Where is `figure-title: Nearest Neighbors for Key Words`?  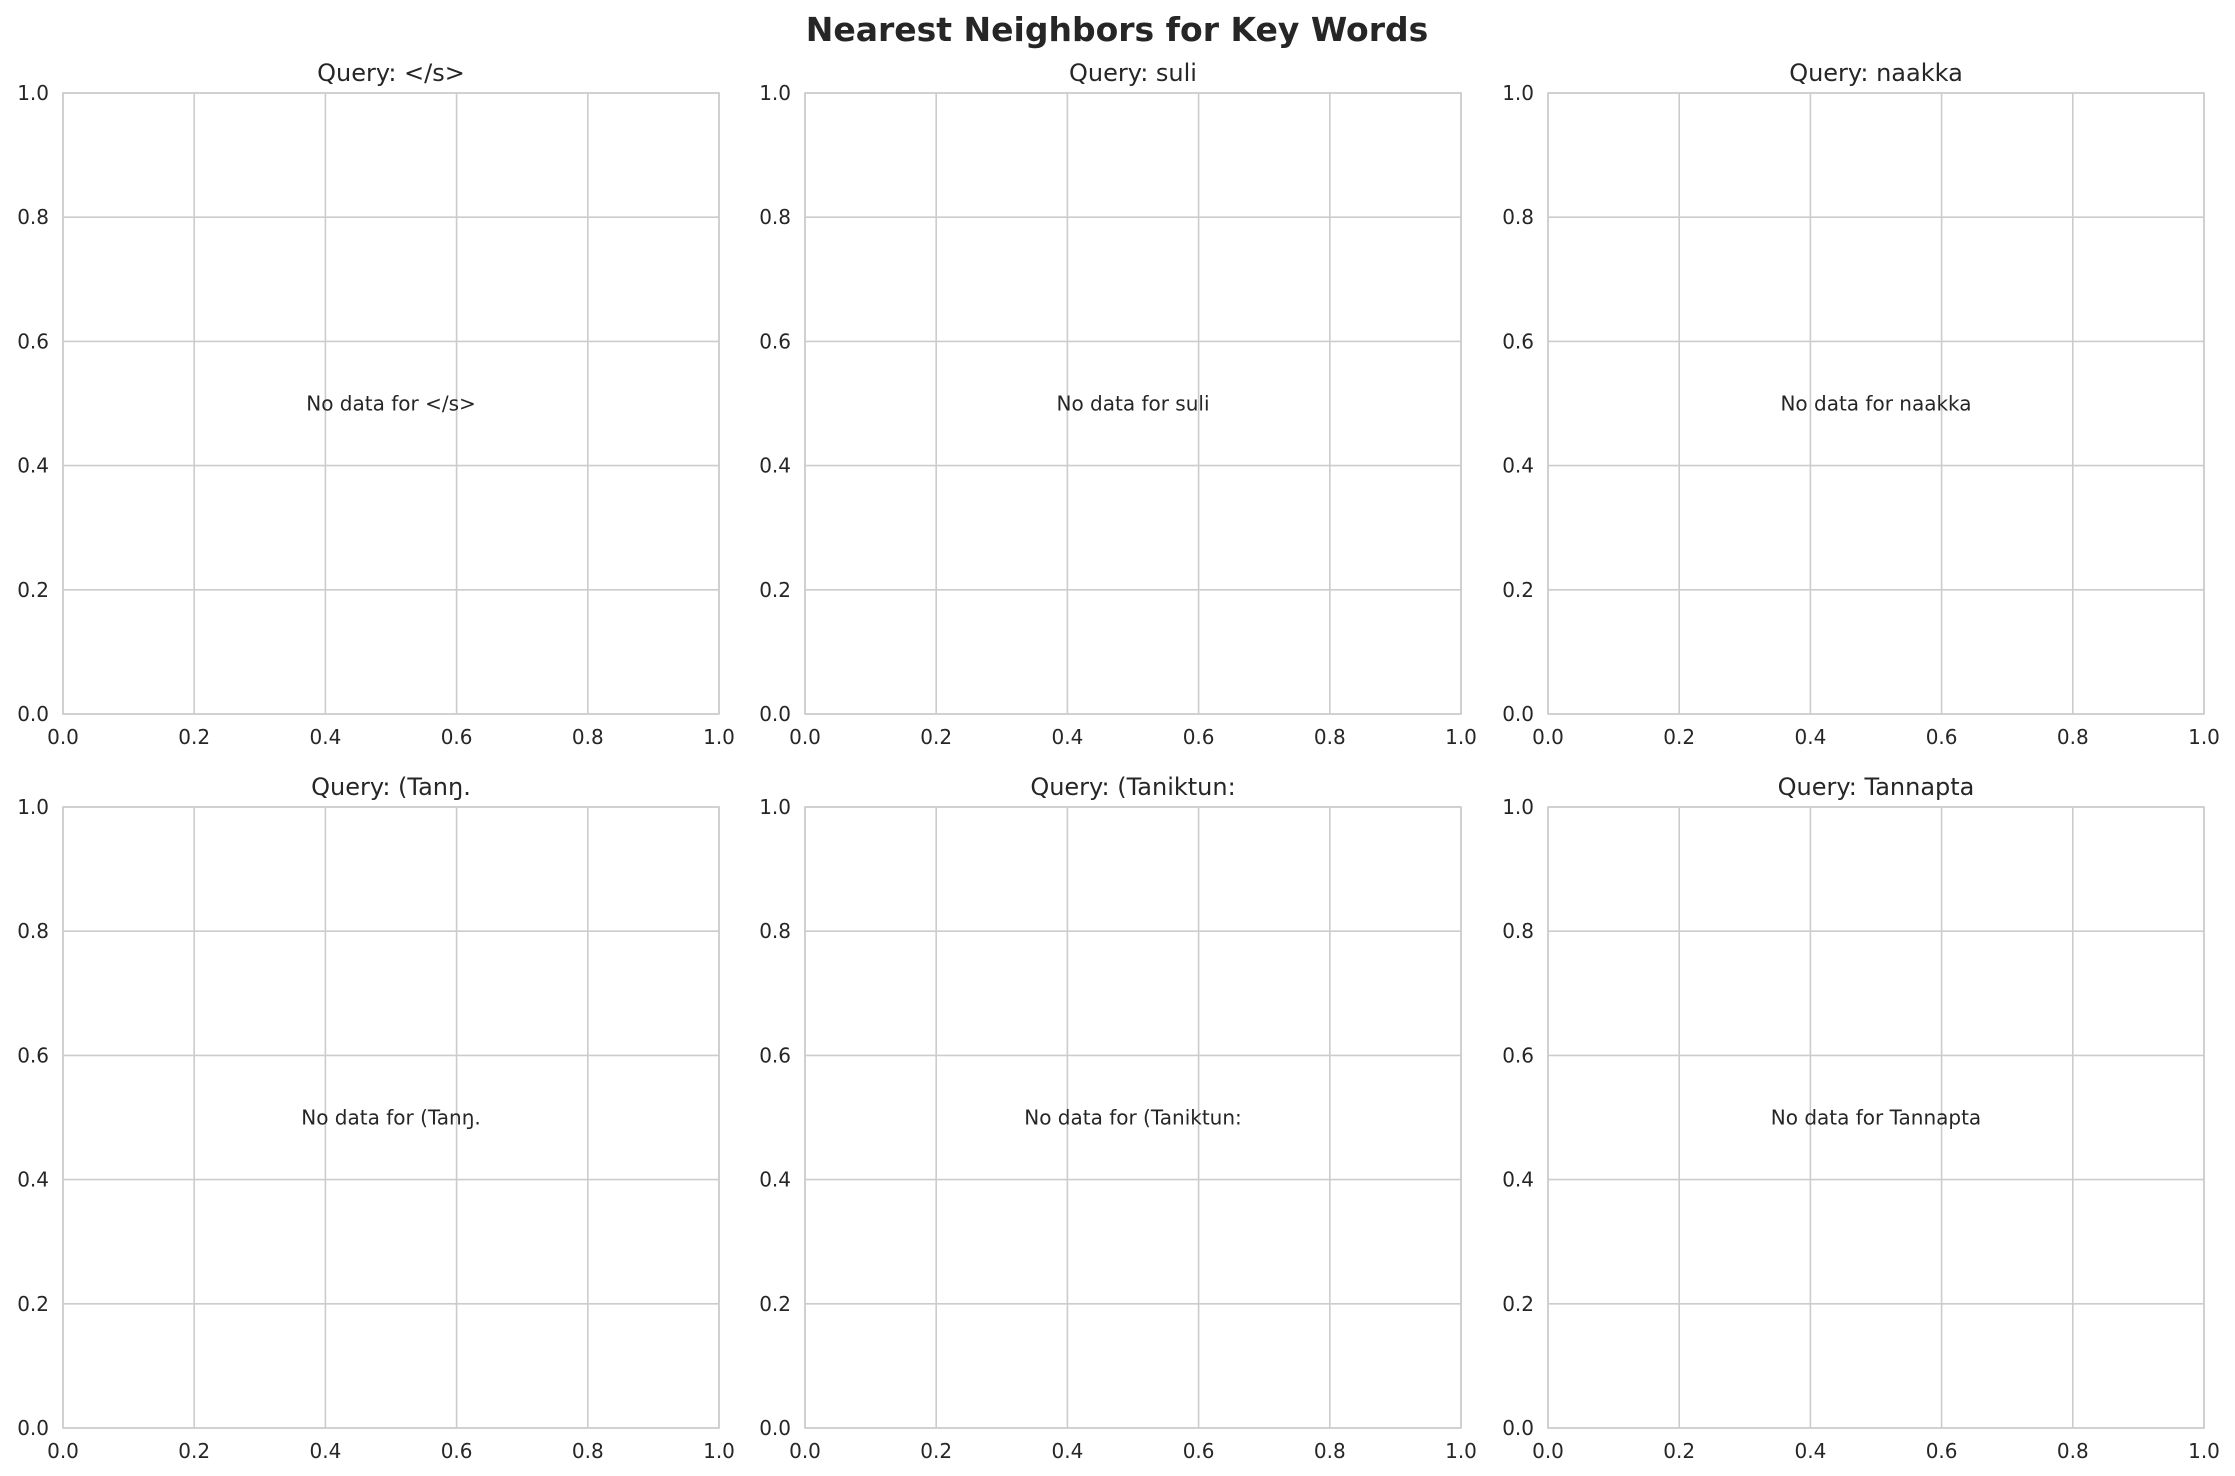
figure-title: Nearest Neighbors for Key Words is located at coordinates (1117, 29).